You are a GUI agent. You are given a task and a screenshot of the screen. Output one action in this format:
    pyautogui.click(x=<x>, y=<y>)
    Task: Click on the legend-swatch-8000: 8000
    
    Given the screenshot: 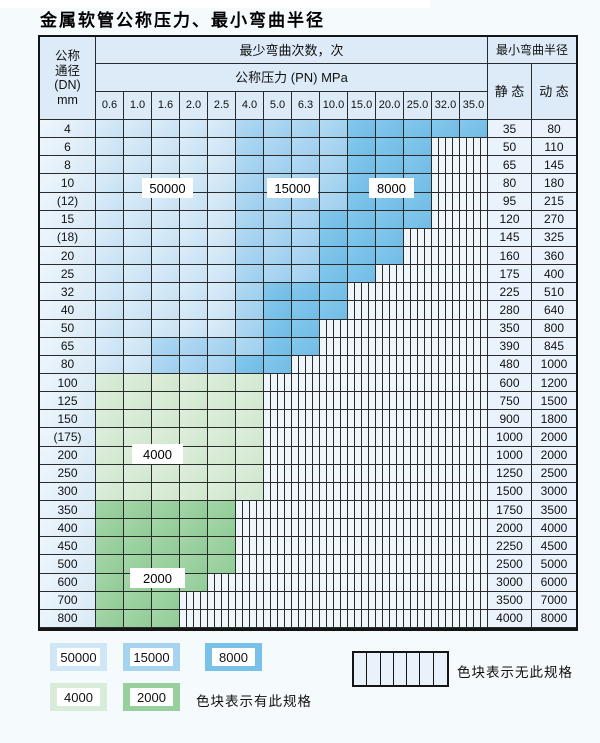 What is the action you would take?
    pyautogui.click(x=233, y=657)
    